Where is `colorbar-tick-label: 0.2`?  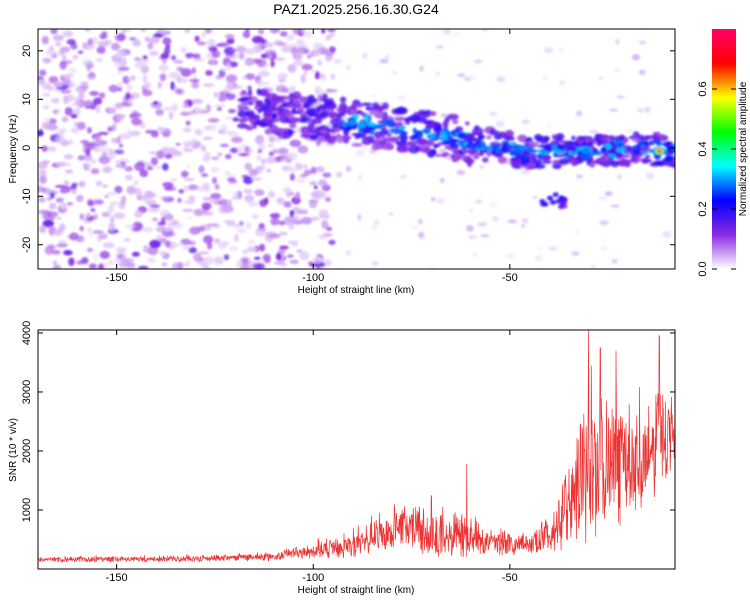 colorbar-tick-label: 0.2 is located at coordinates (703, 208).